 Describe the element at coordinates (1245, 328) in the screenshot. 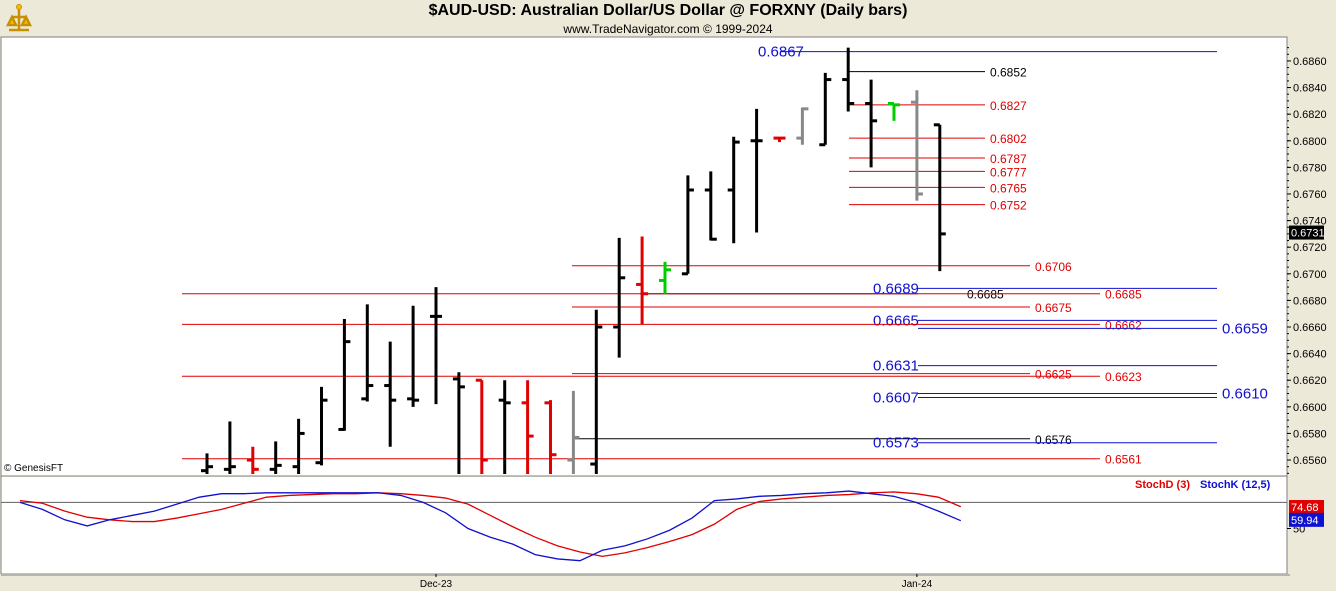

I see `level-label: 0.6659` at that location.